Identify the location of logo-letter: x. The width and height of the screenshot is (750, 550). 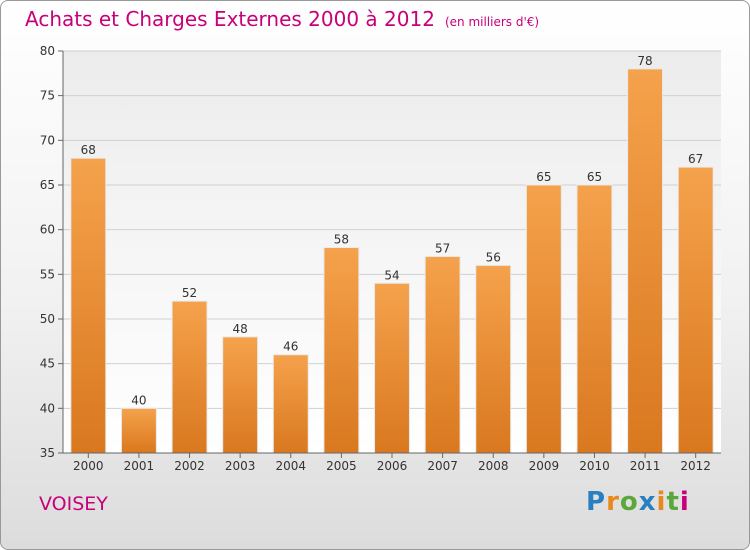
(647, 502).